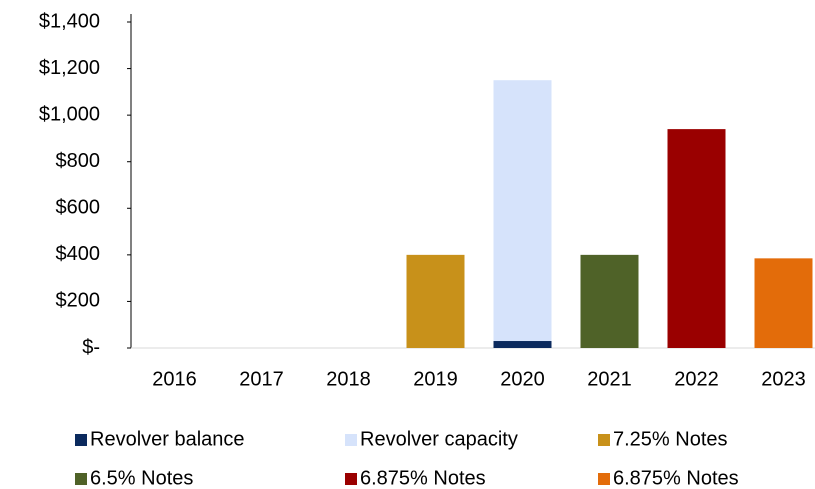 Image resolution: width=815 pixels, height=489 pixels. Describe the element at coordinates (91, 347) in the screenshot. I see `y-tick-label: $-` at that location.